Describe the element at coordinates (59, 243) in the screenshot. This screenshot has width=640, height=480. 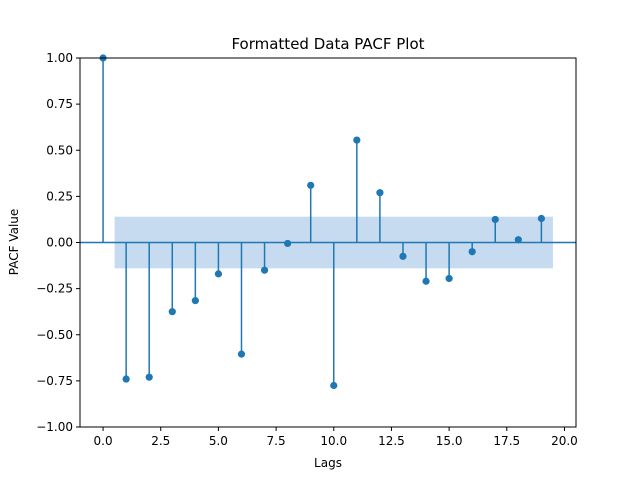
I see `y-tick-label: 0.00` at that location.